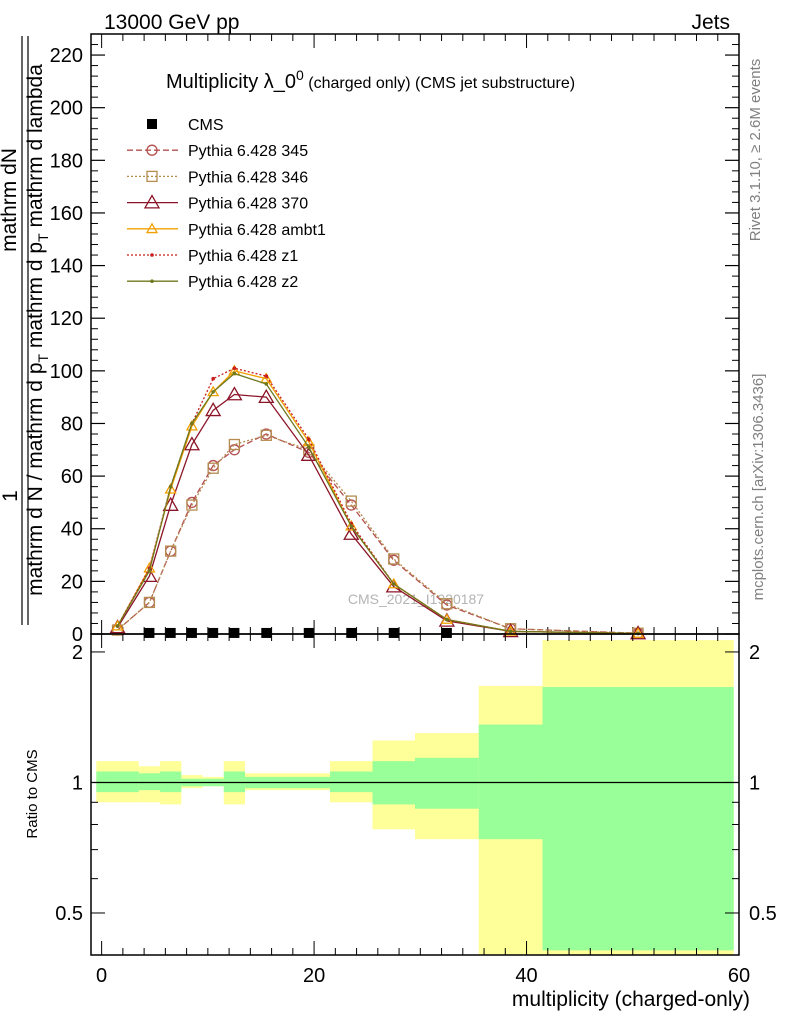 Image resolution: width=786 pixels, height=1024 pixels. I want to click on legend-label: Pythia 6.428 345, so click(248, 151).